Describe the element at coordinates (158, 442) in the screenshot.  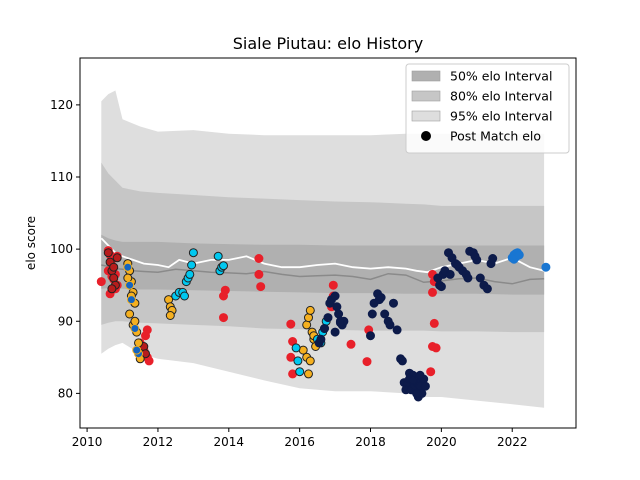
I see `x-tick-label: 2012` at that location.